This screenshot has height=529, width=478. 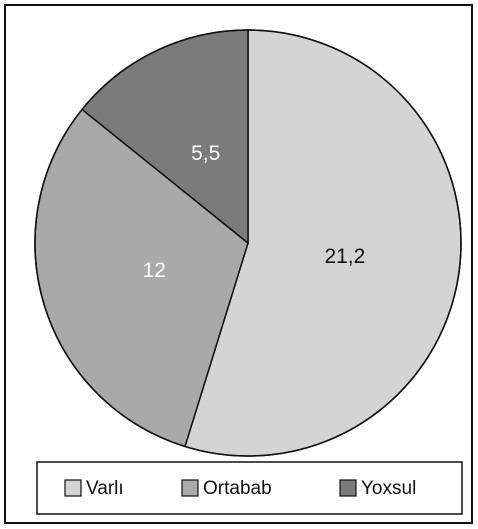 I want to click on slice-label: 12, so click(x=154, y=270).